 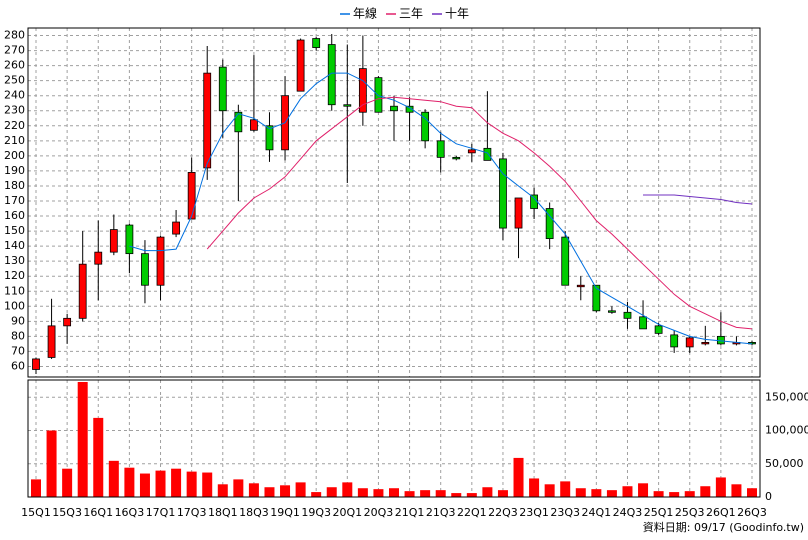 What do you see at coordinates (534, 512) in the screenshot?
I see `x-tick-label: 23Q1` at bounding box center [534, 512].